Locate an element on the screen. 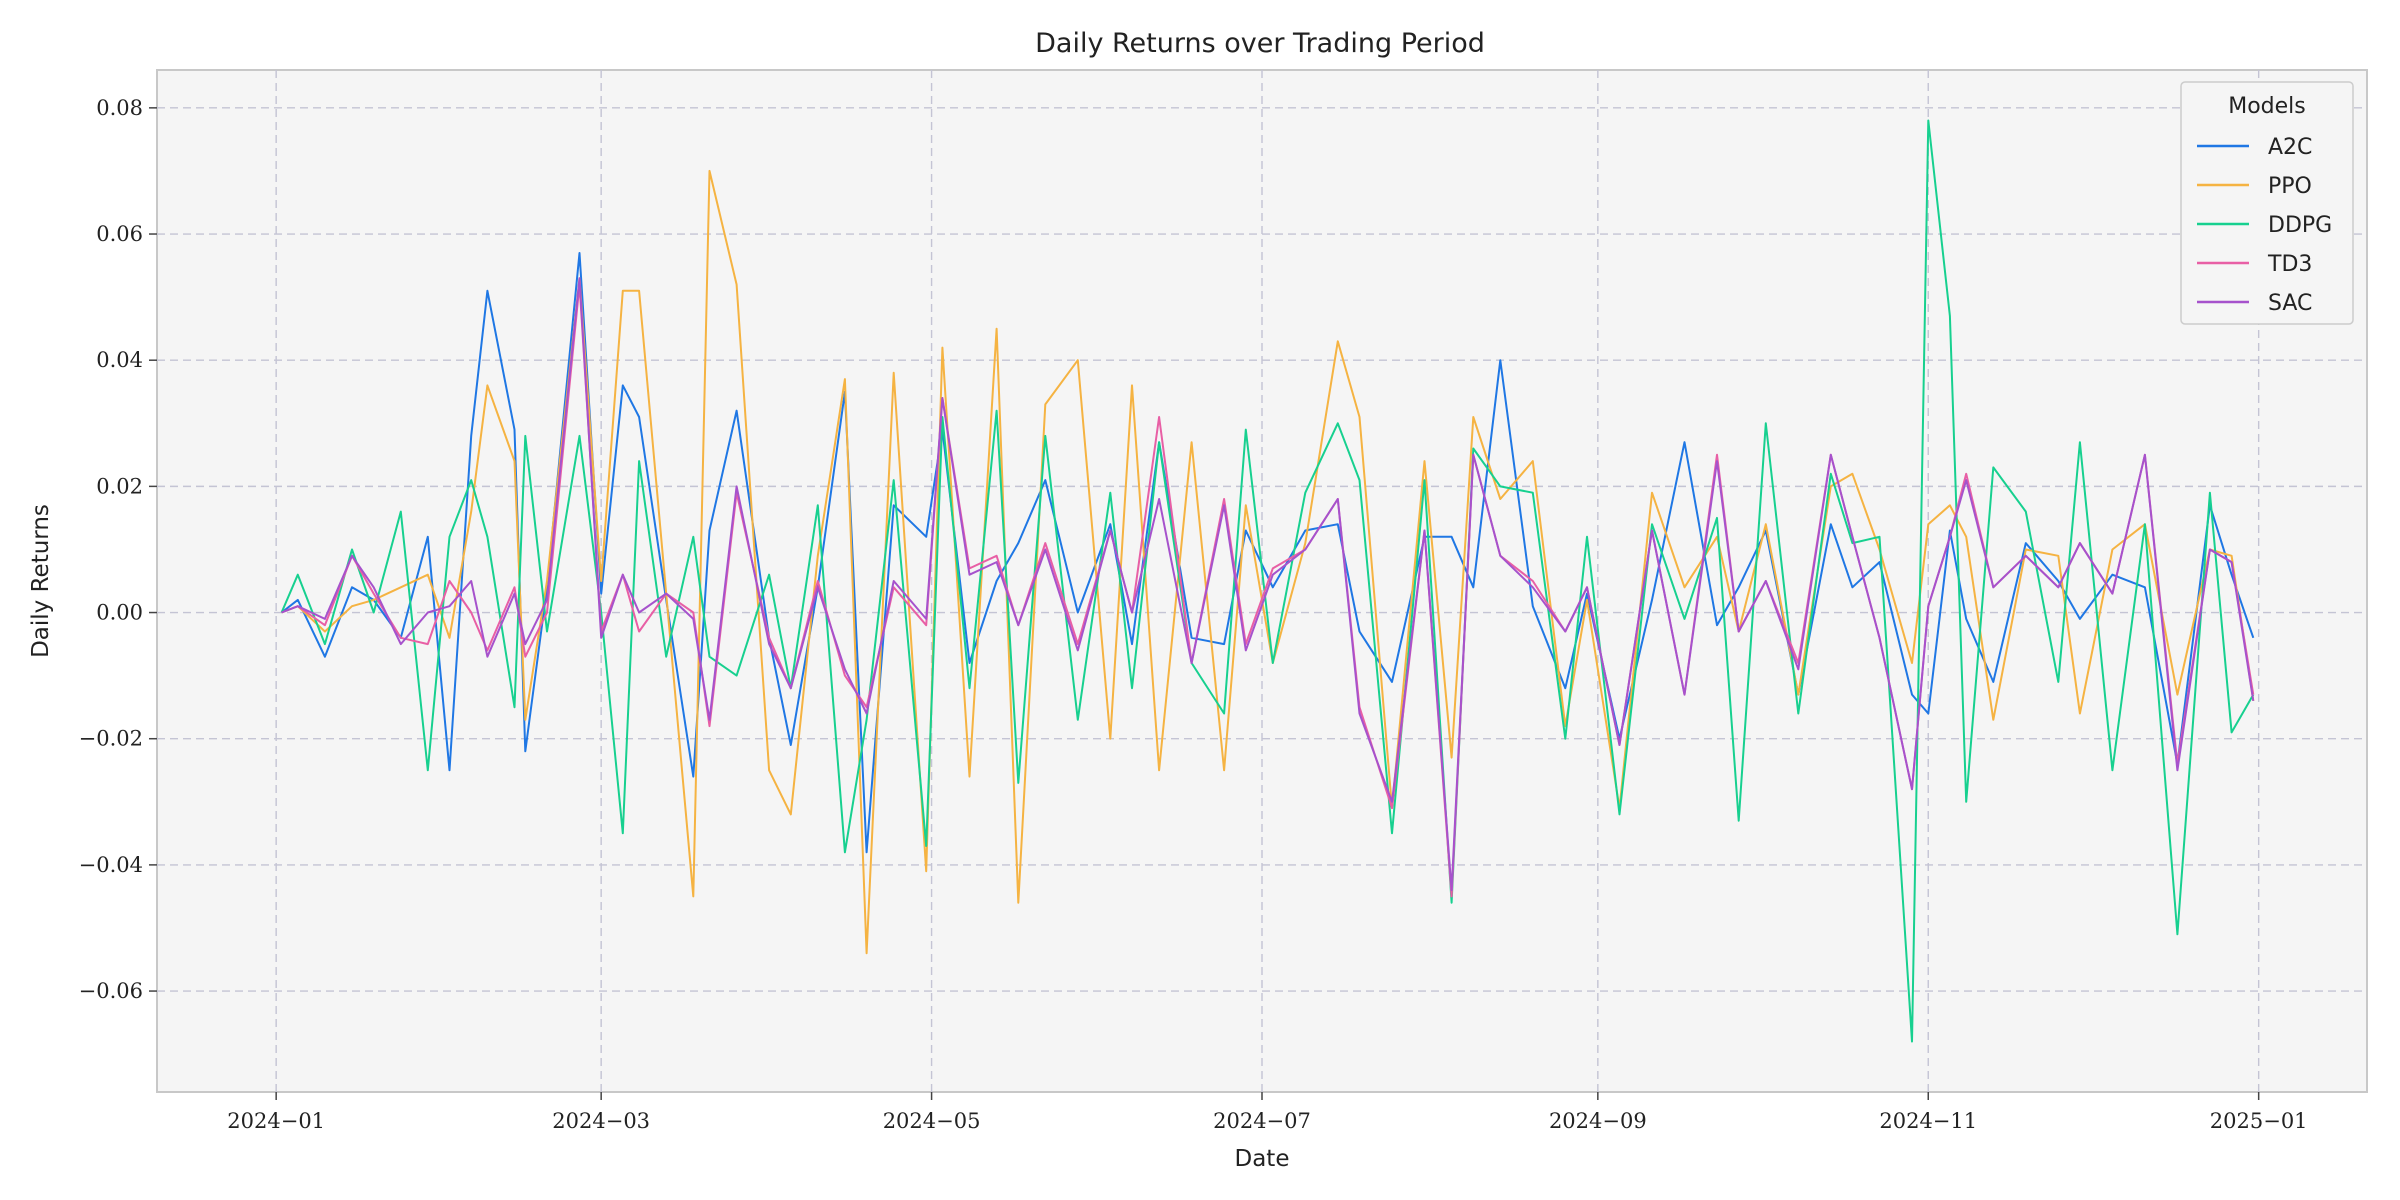 The image size is (2400, 1200). y-tick-label: −0.06 is located at coordinates (111, 991).